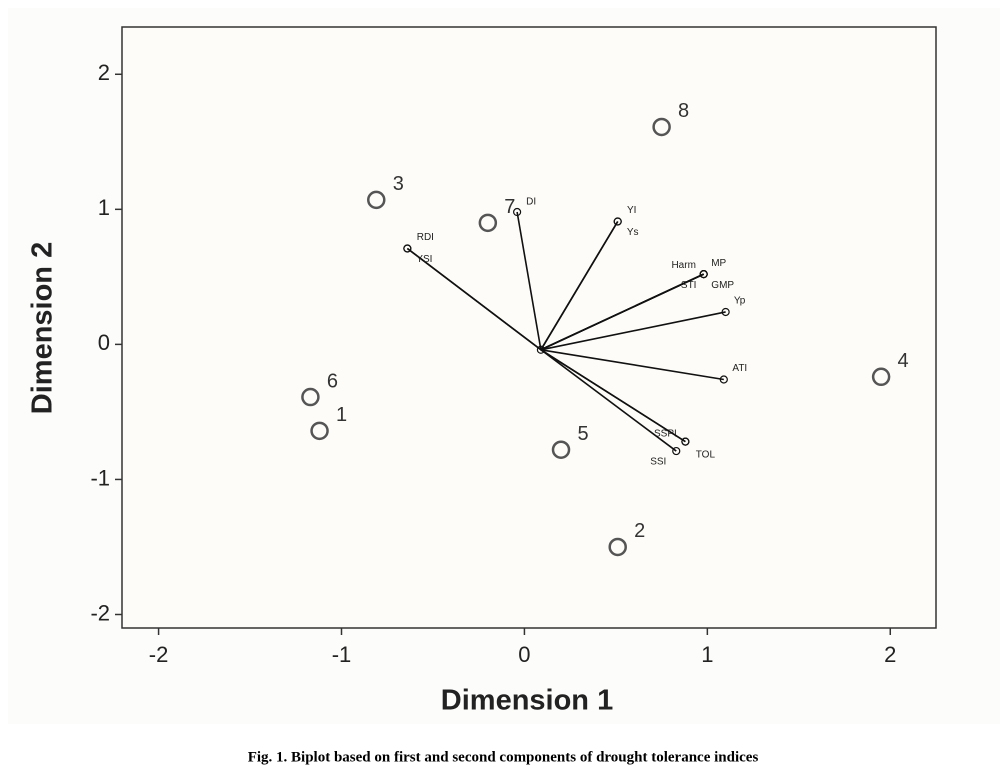 This screenshot has width=1007, height=771. I want to click on y-axis-title: Dimension 2, so click(43, 328).